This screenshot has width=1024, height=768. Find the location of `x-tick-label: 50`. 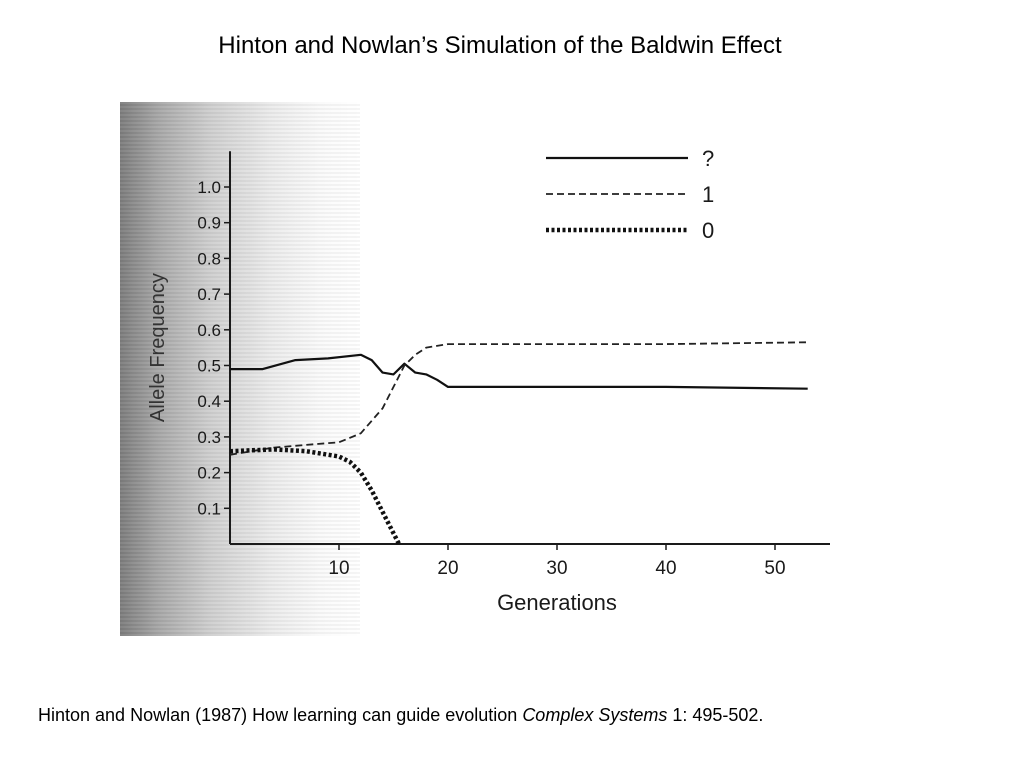

x-tick-label: 50 is located at coordinates (774, 568).